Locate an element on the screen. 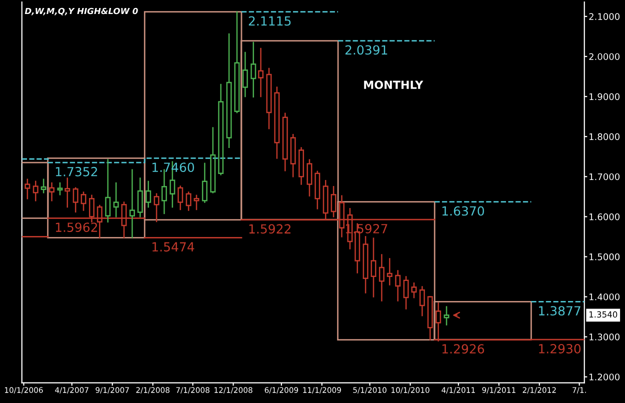  y-tick-label: 1.7000 is located at coordinates (605, 176).